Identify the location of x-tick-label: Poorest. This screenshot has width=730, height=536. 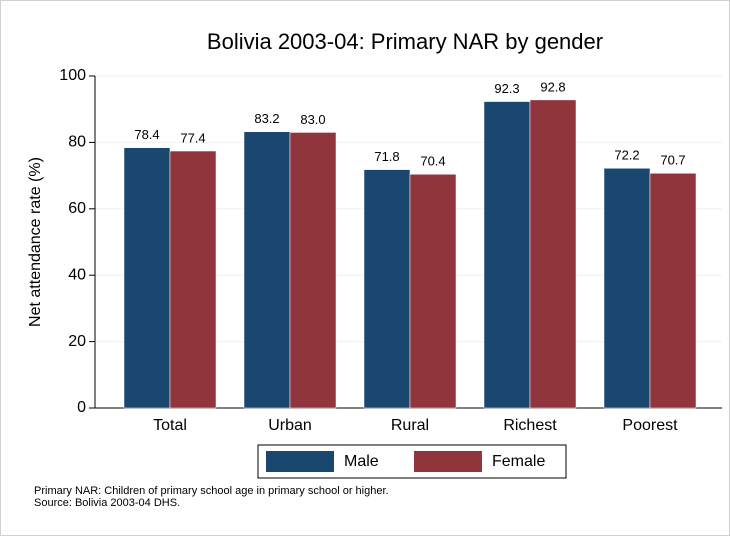
(650, 425).